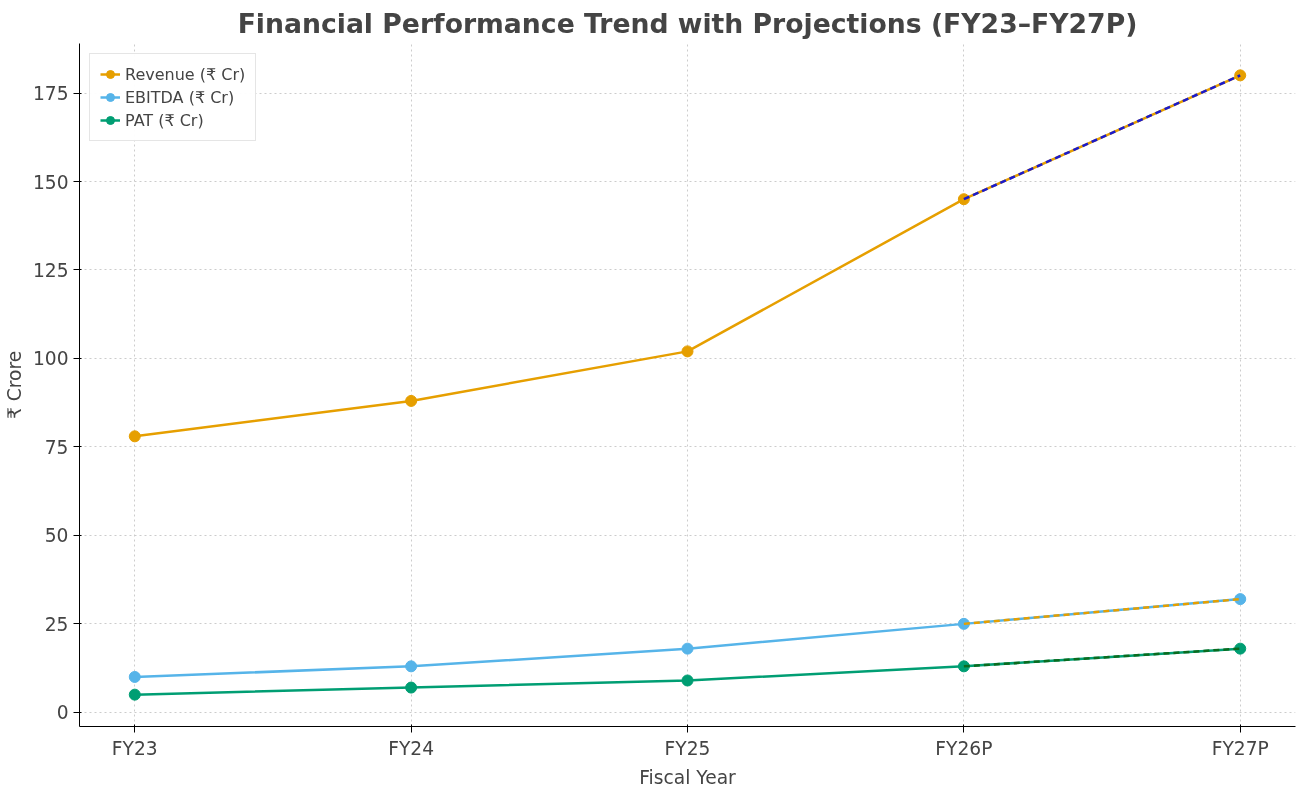 This screenshot has height=798, width=1311. Describe the element at coordinates (62, 713) in the screenshot. I see `y-tick-label: 0` at that location.